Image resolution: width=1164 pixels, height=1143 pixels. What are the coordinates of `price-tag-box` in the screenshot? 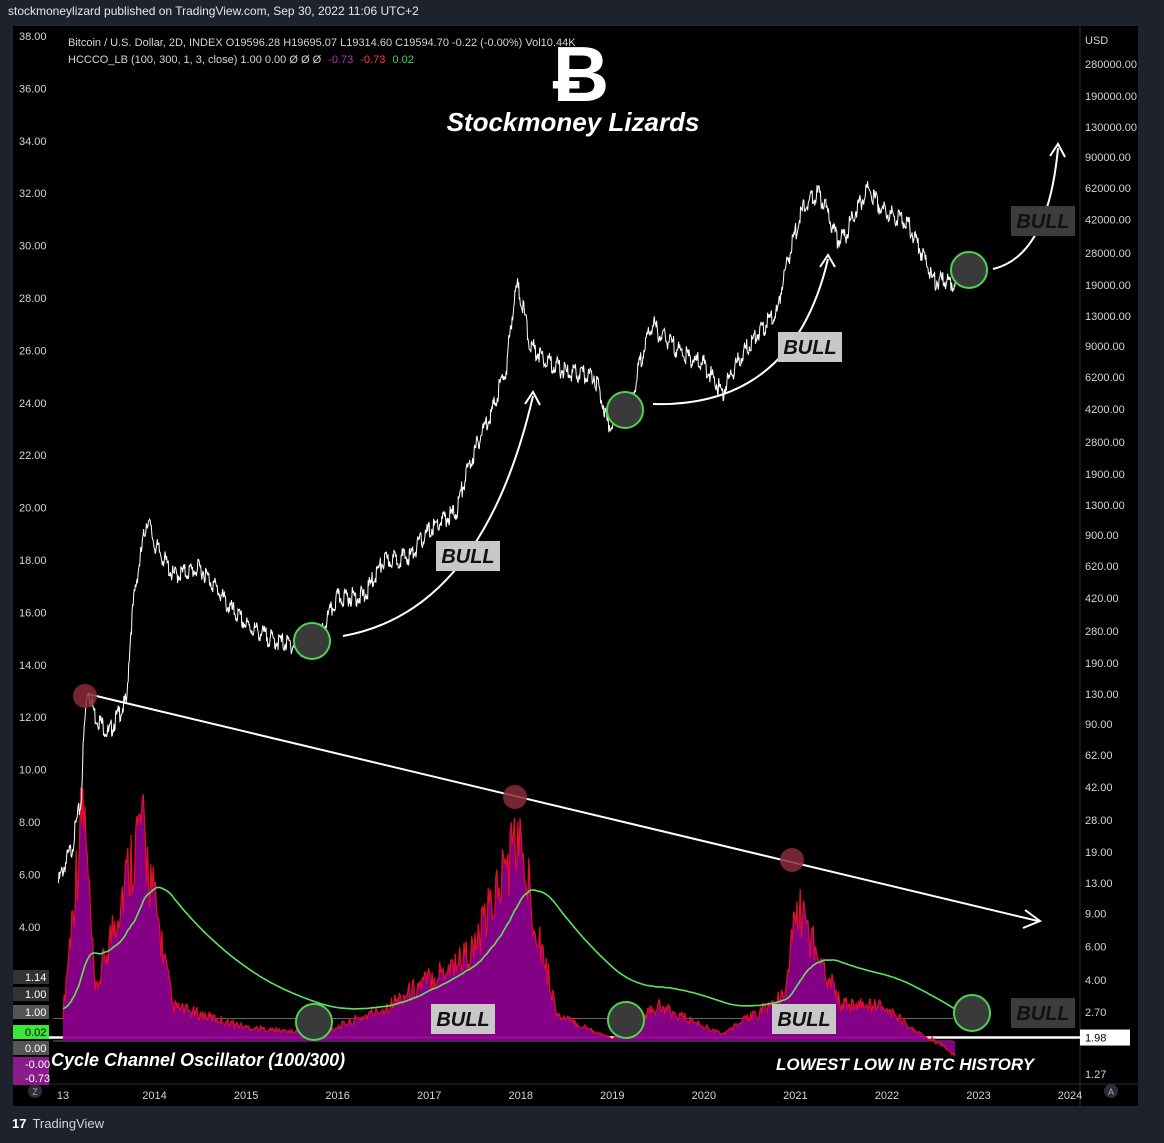 It's located at (1105, 1037).